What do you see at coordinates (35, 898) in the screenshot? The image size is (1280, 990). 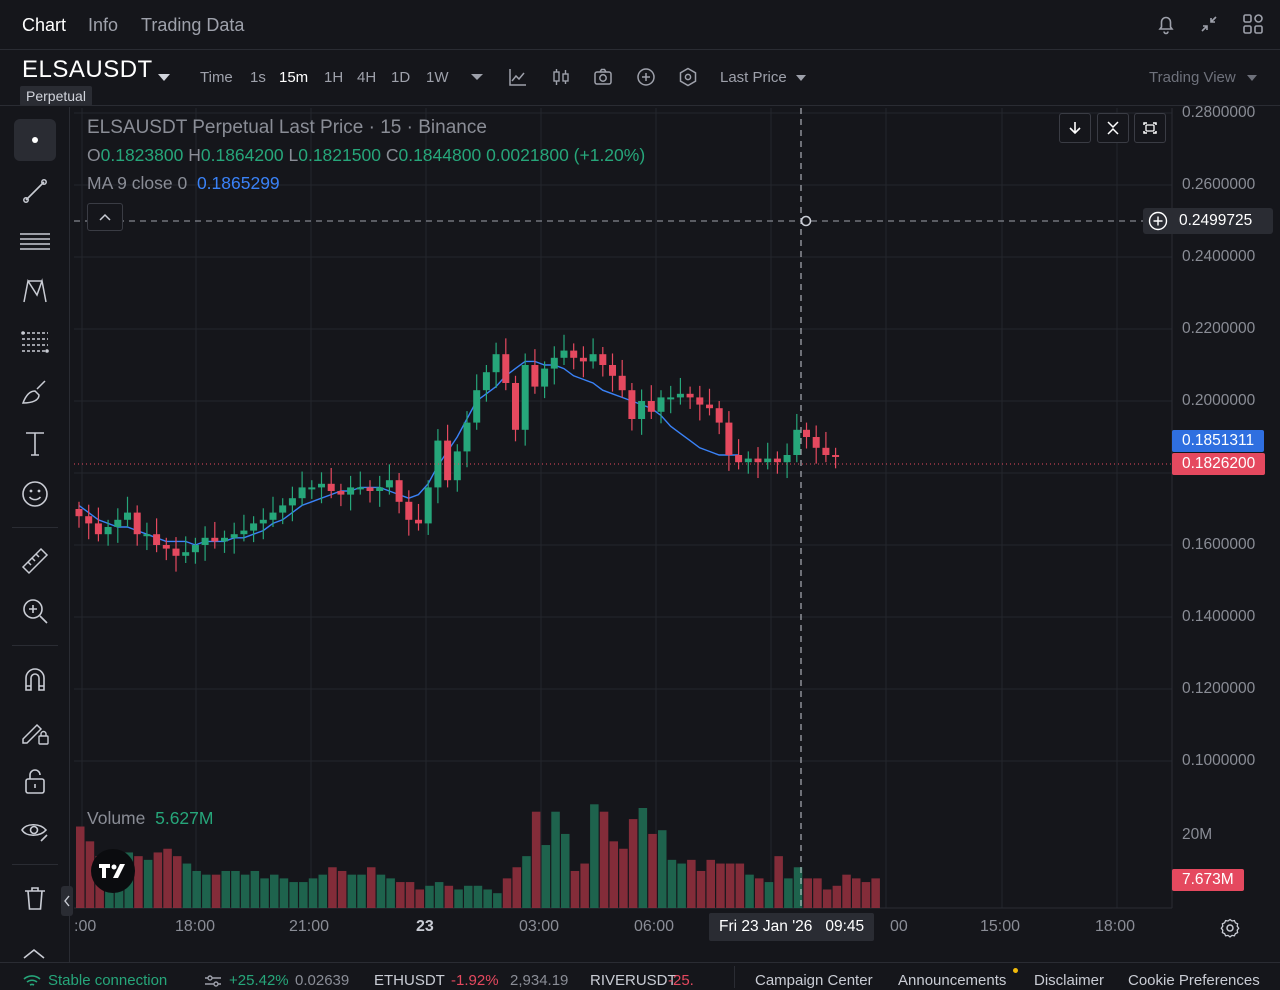 I see `delete-tool` at bounding box center [35, 898].